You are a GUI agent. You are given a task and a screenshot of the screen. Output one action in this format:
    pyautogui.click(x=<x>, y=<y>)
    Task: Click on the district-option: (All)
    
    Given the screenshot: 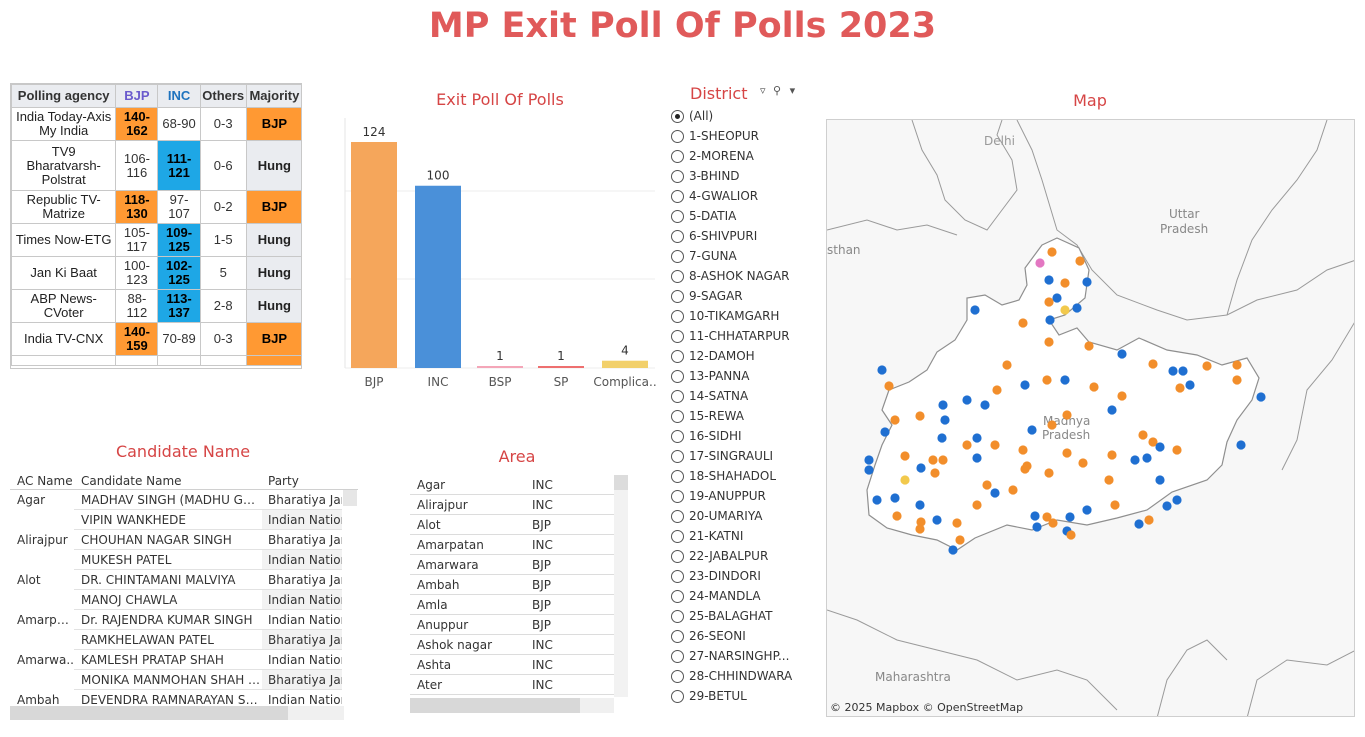 What is the action you would take?
    pyautogui.click(x=750, y=116)
    